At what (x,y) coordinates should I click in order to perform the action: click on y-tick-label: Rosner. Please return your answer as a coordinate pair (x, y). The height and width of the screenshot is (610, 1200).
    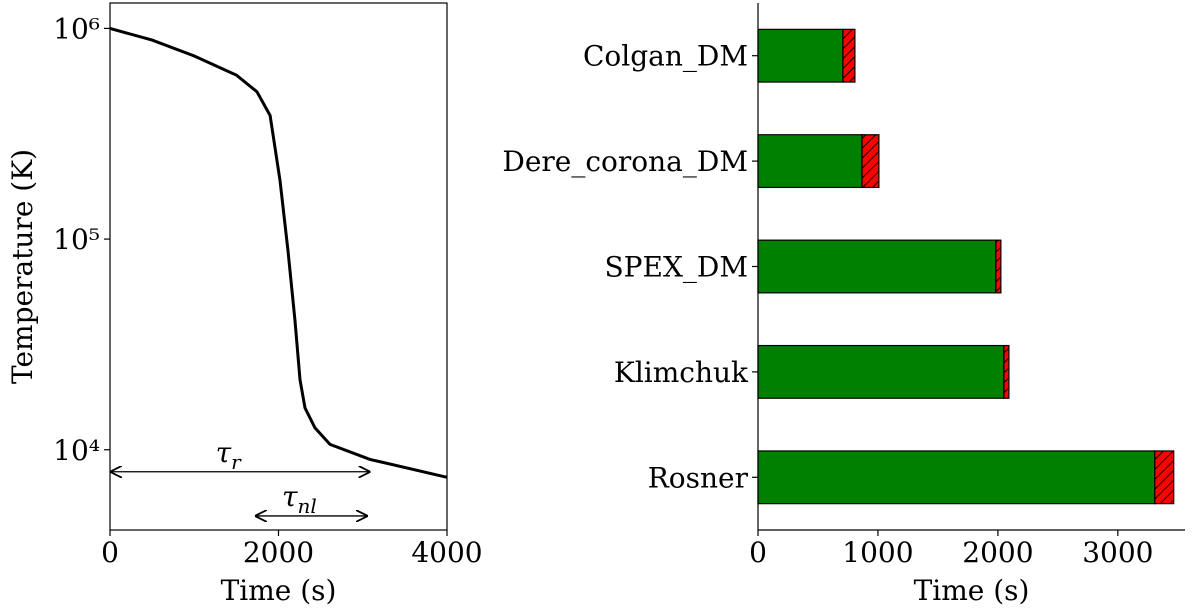
    Looking at the image, I should click on (698, 477).